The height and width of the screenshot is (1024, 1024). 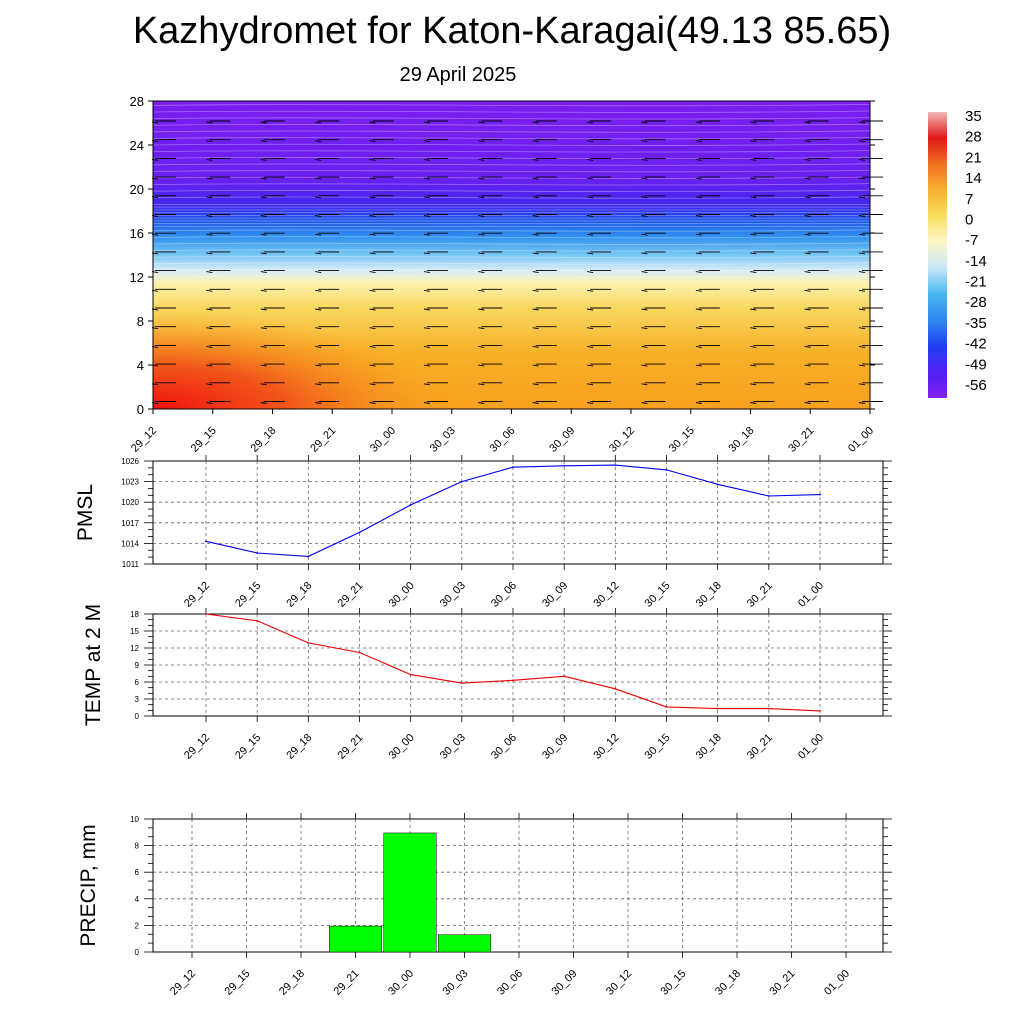 What do you see at coordinates (137, 846) in the screenshot?
I see `y-tick-label: 8` at bounding box center [137, 846].